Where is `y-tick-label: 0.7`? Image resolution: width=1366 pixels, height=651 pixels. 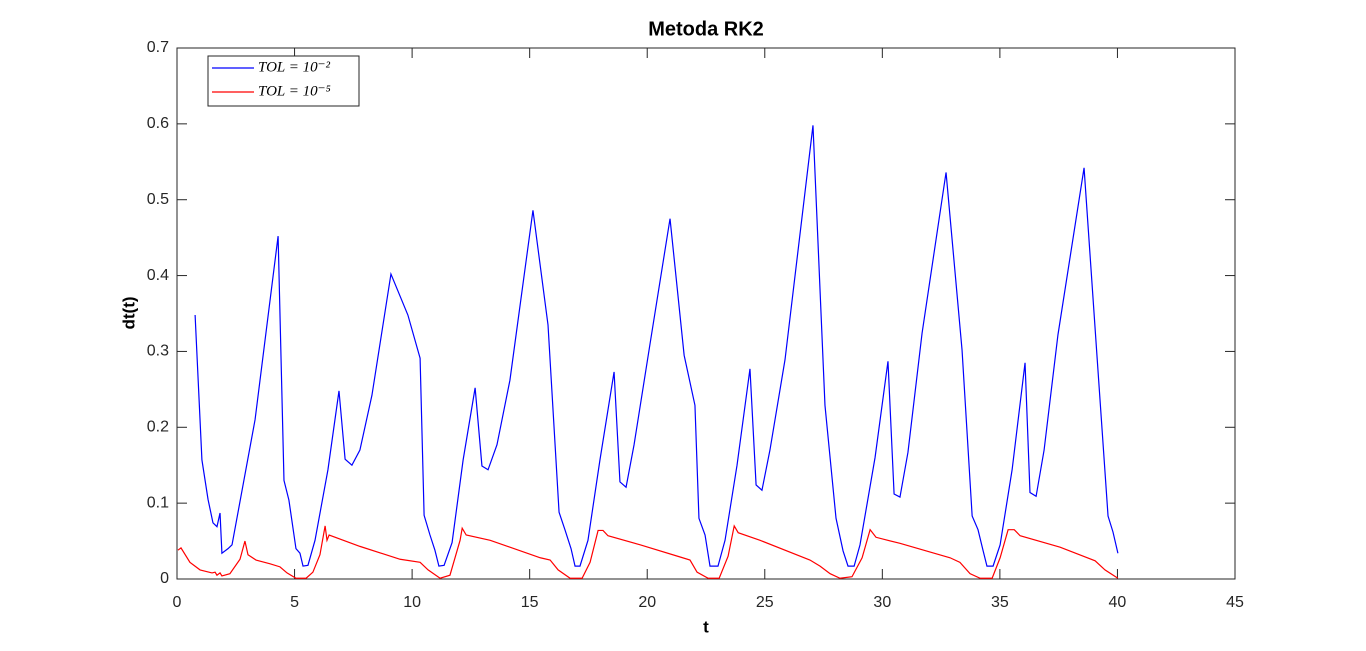 y-tick-label: 0.7 is located at coordinates (158, 47).